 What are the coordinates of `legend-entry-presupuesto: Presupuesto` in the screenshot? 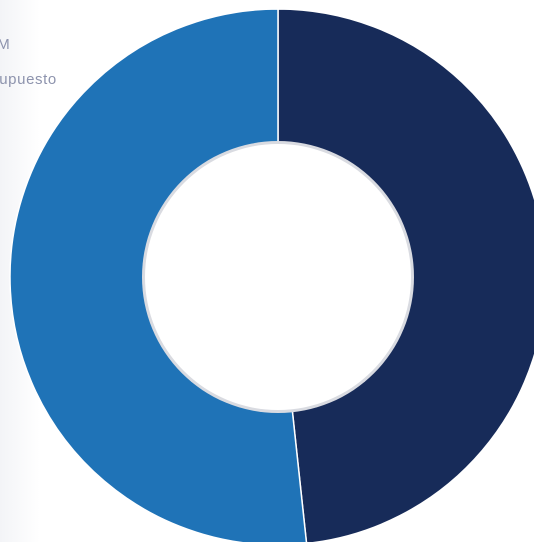 It's located at (28, 79).